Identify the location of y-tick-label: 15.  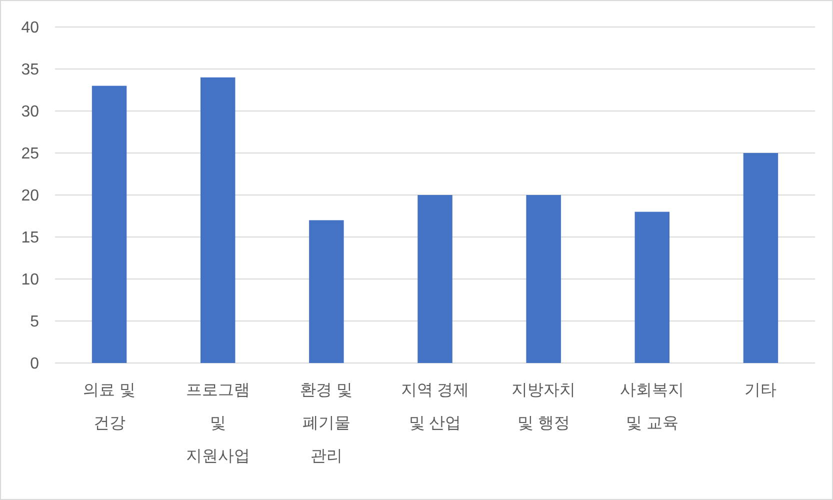
(30, 238).